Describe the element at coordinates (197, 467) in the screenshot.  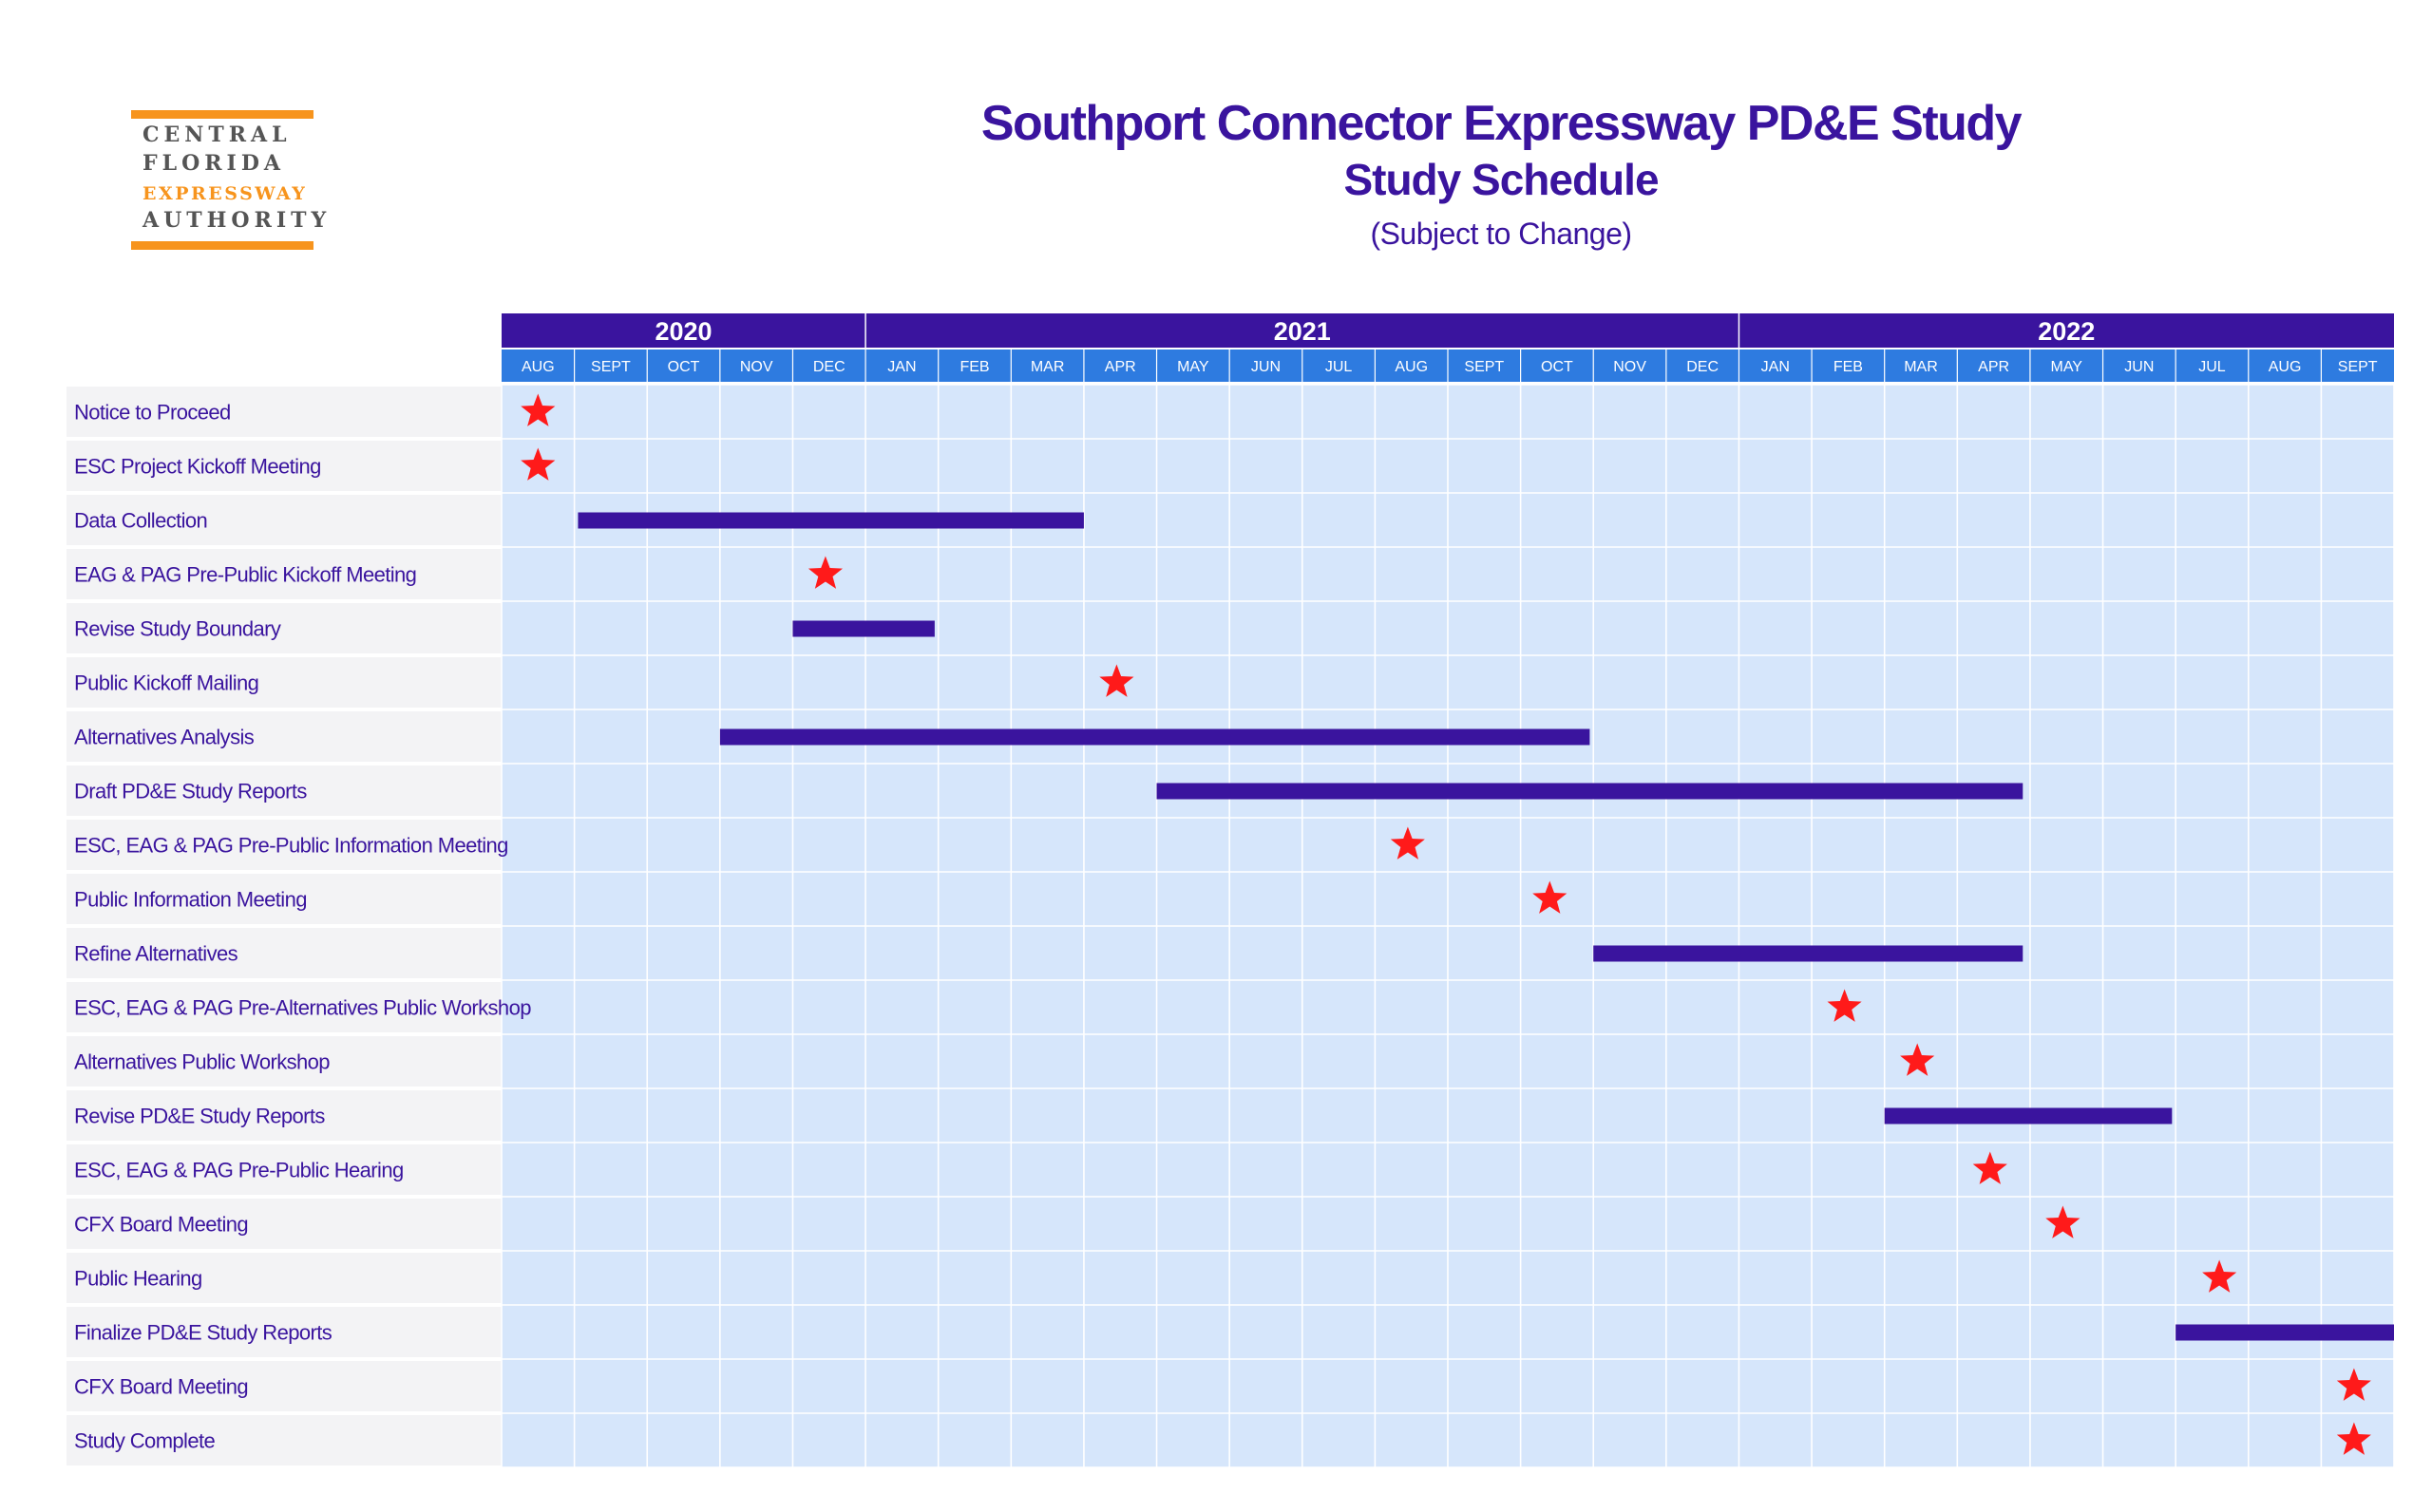
I see `task-label: ESC Project Kickoff Meeting` at that location.